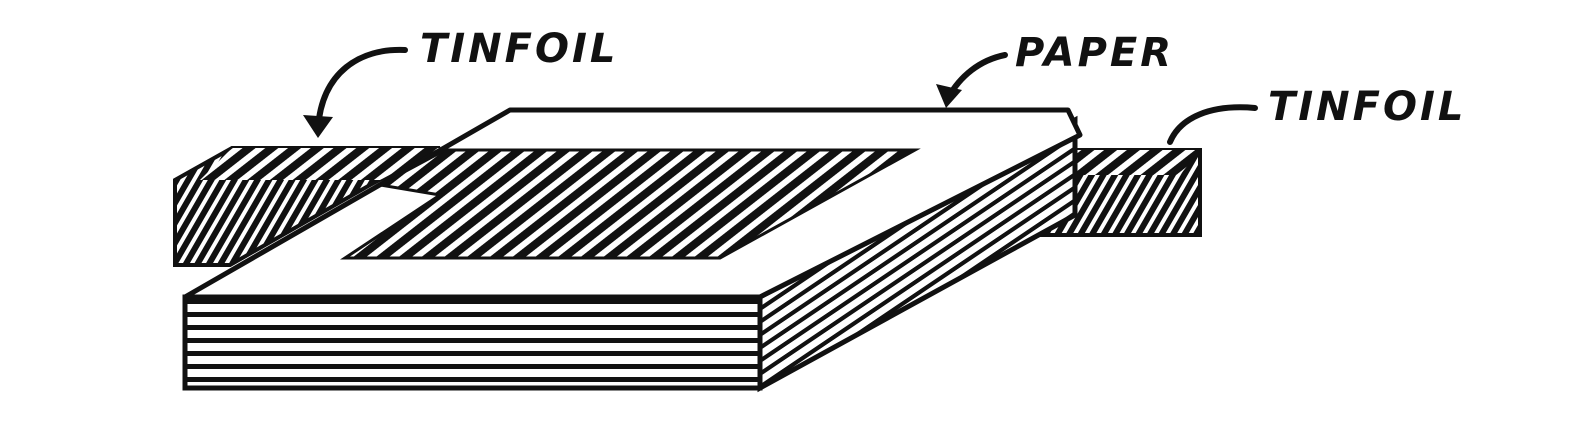  Describe the element at coordinates (361, 88) in the screenshot. I see `arrow-tinfoil-left` at that location.